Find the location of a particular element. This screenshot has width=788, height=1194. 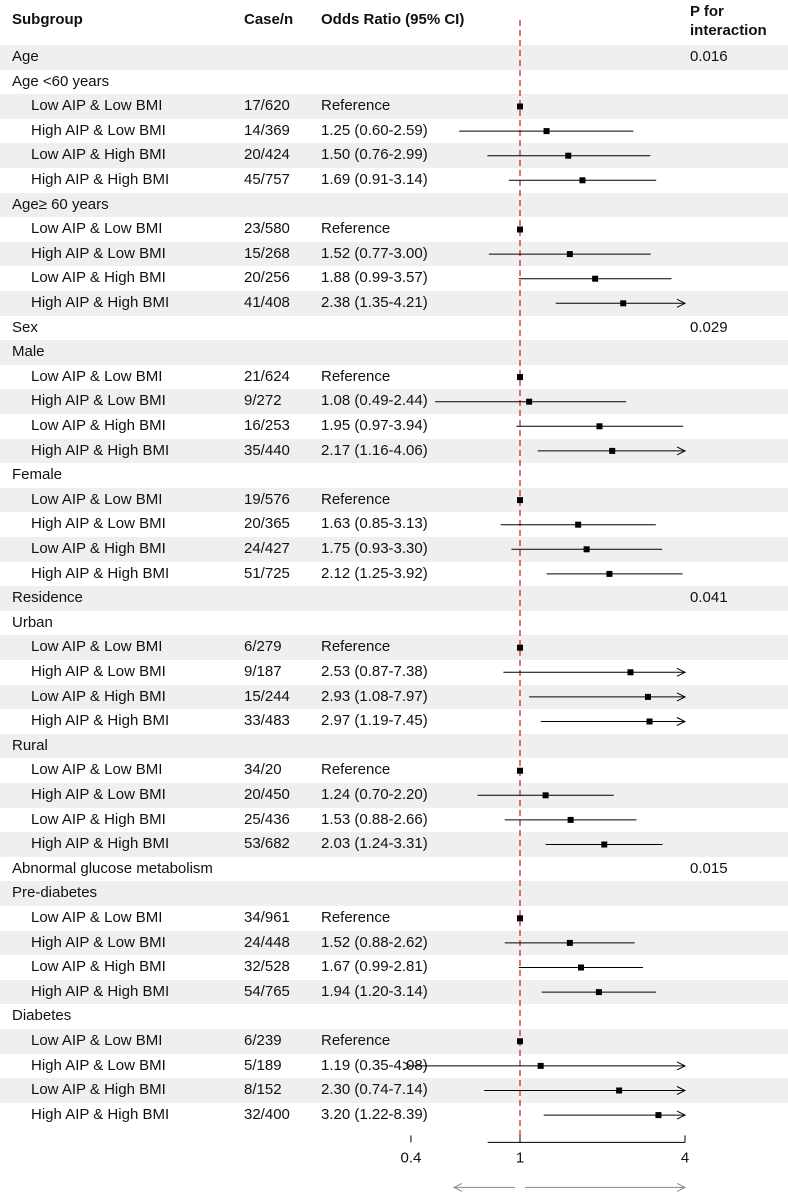

table-row: Low AIP & Low BMI 6/279 Reference is located at coordinates (394, 647).